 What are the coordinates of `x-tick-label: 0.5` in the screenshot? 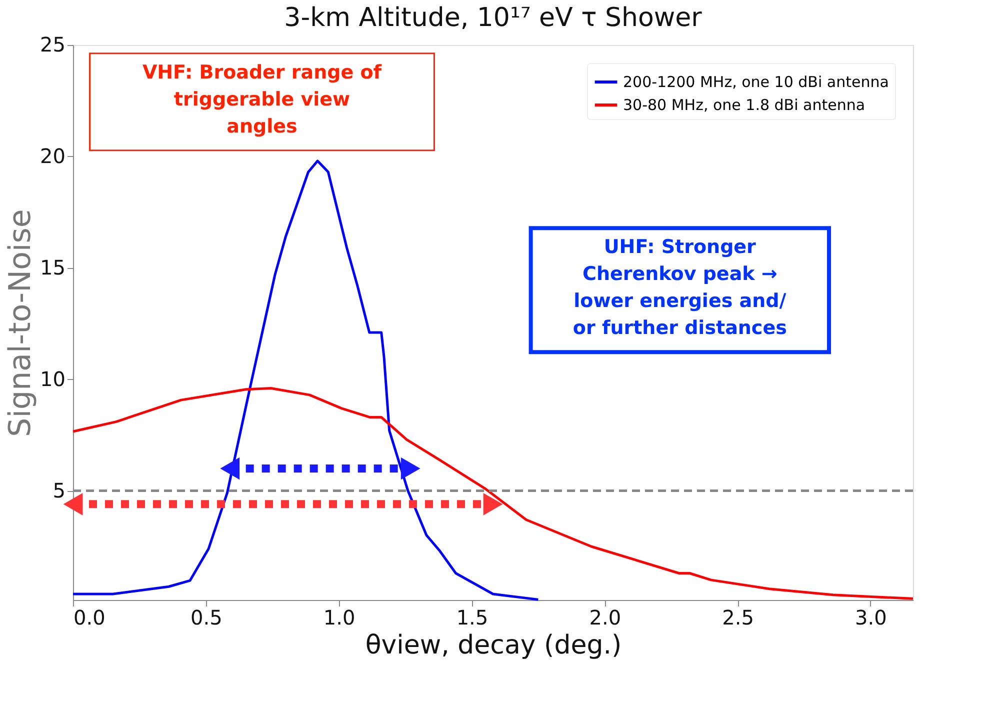 It's located at (206, 618).